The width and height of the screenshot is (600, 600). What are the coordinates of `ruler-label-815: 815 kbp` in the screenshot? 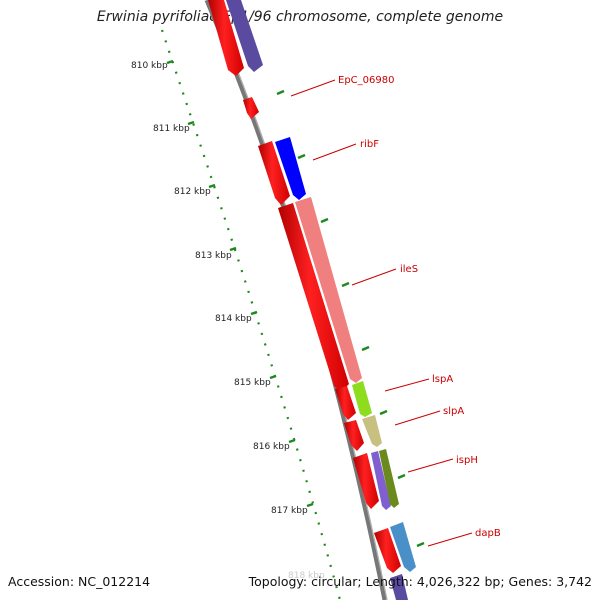 It's located at (252, 383).